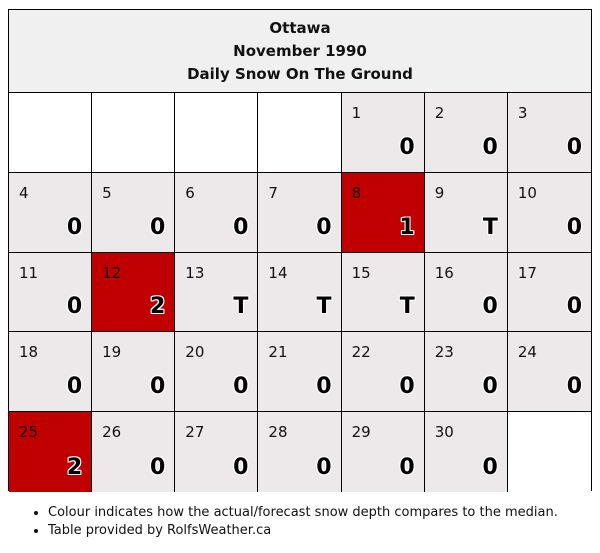  Describe the element at coordinates (466, 292) in the screenshot. I see `day-cell: 16 0` at that location.